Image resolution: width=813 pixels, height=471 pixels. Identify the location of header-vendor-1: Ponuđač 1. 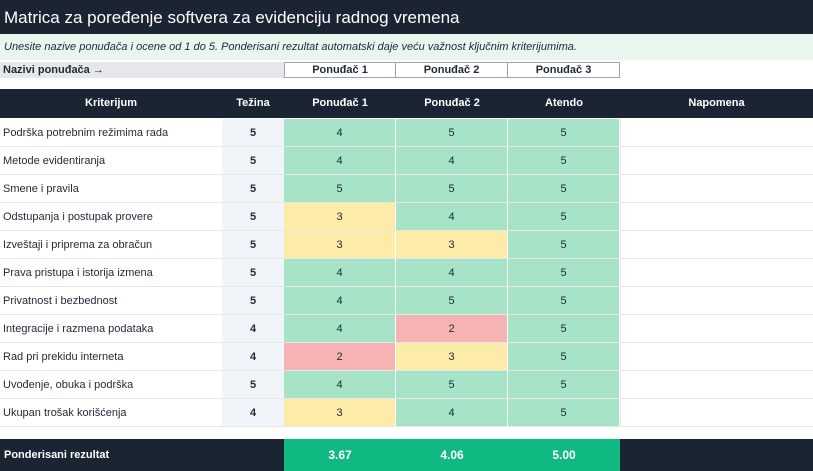
(340, 103).